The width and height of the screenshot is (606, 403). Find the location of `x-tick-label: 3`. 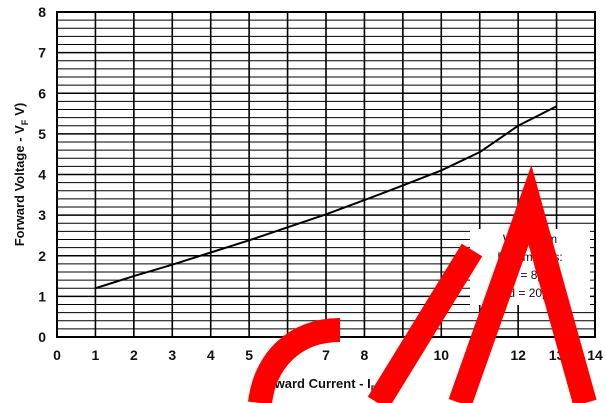

x-tick-label: 3 is located at coordinates (172, 355).